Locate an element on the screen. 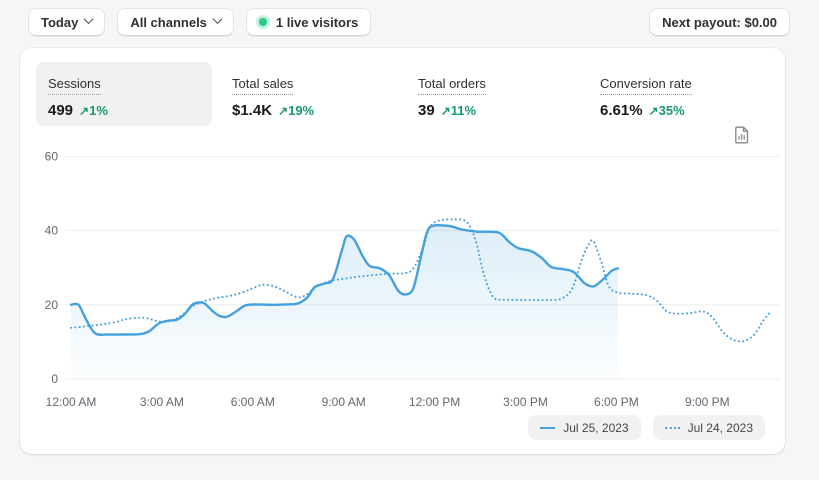  metric-label: Total sales is located at coordinates (263, 85).